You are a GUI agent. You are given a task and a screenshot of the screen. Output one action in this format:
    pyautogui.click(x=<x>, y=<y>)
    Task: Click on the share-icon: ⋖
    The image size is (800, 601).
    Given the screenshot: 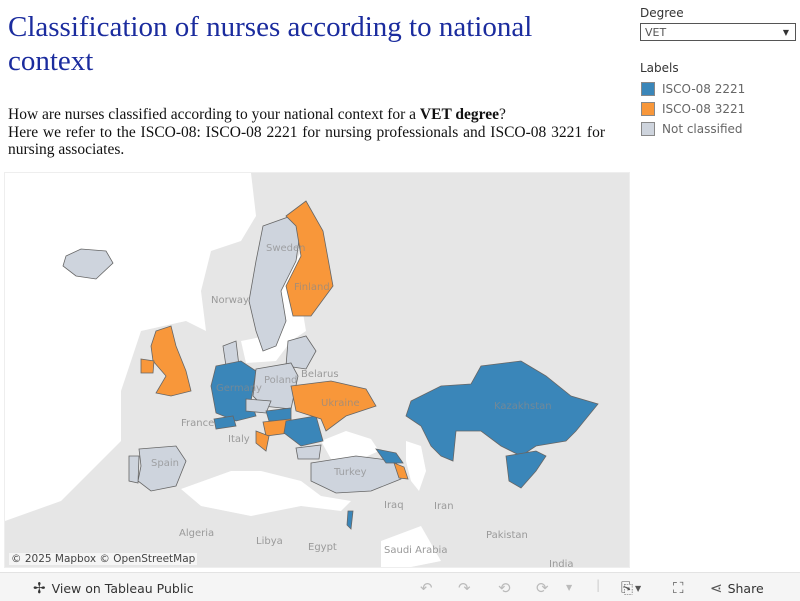 What is the action you would take?
    pyautogui.click(x=716, y=588)
    